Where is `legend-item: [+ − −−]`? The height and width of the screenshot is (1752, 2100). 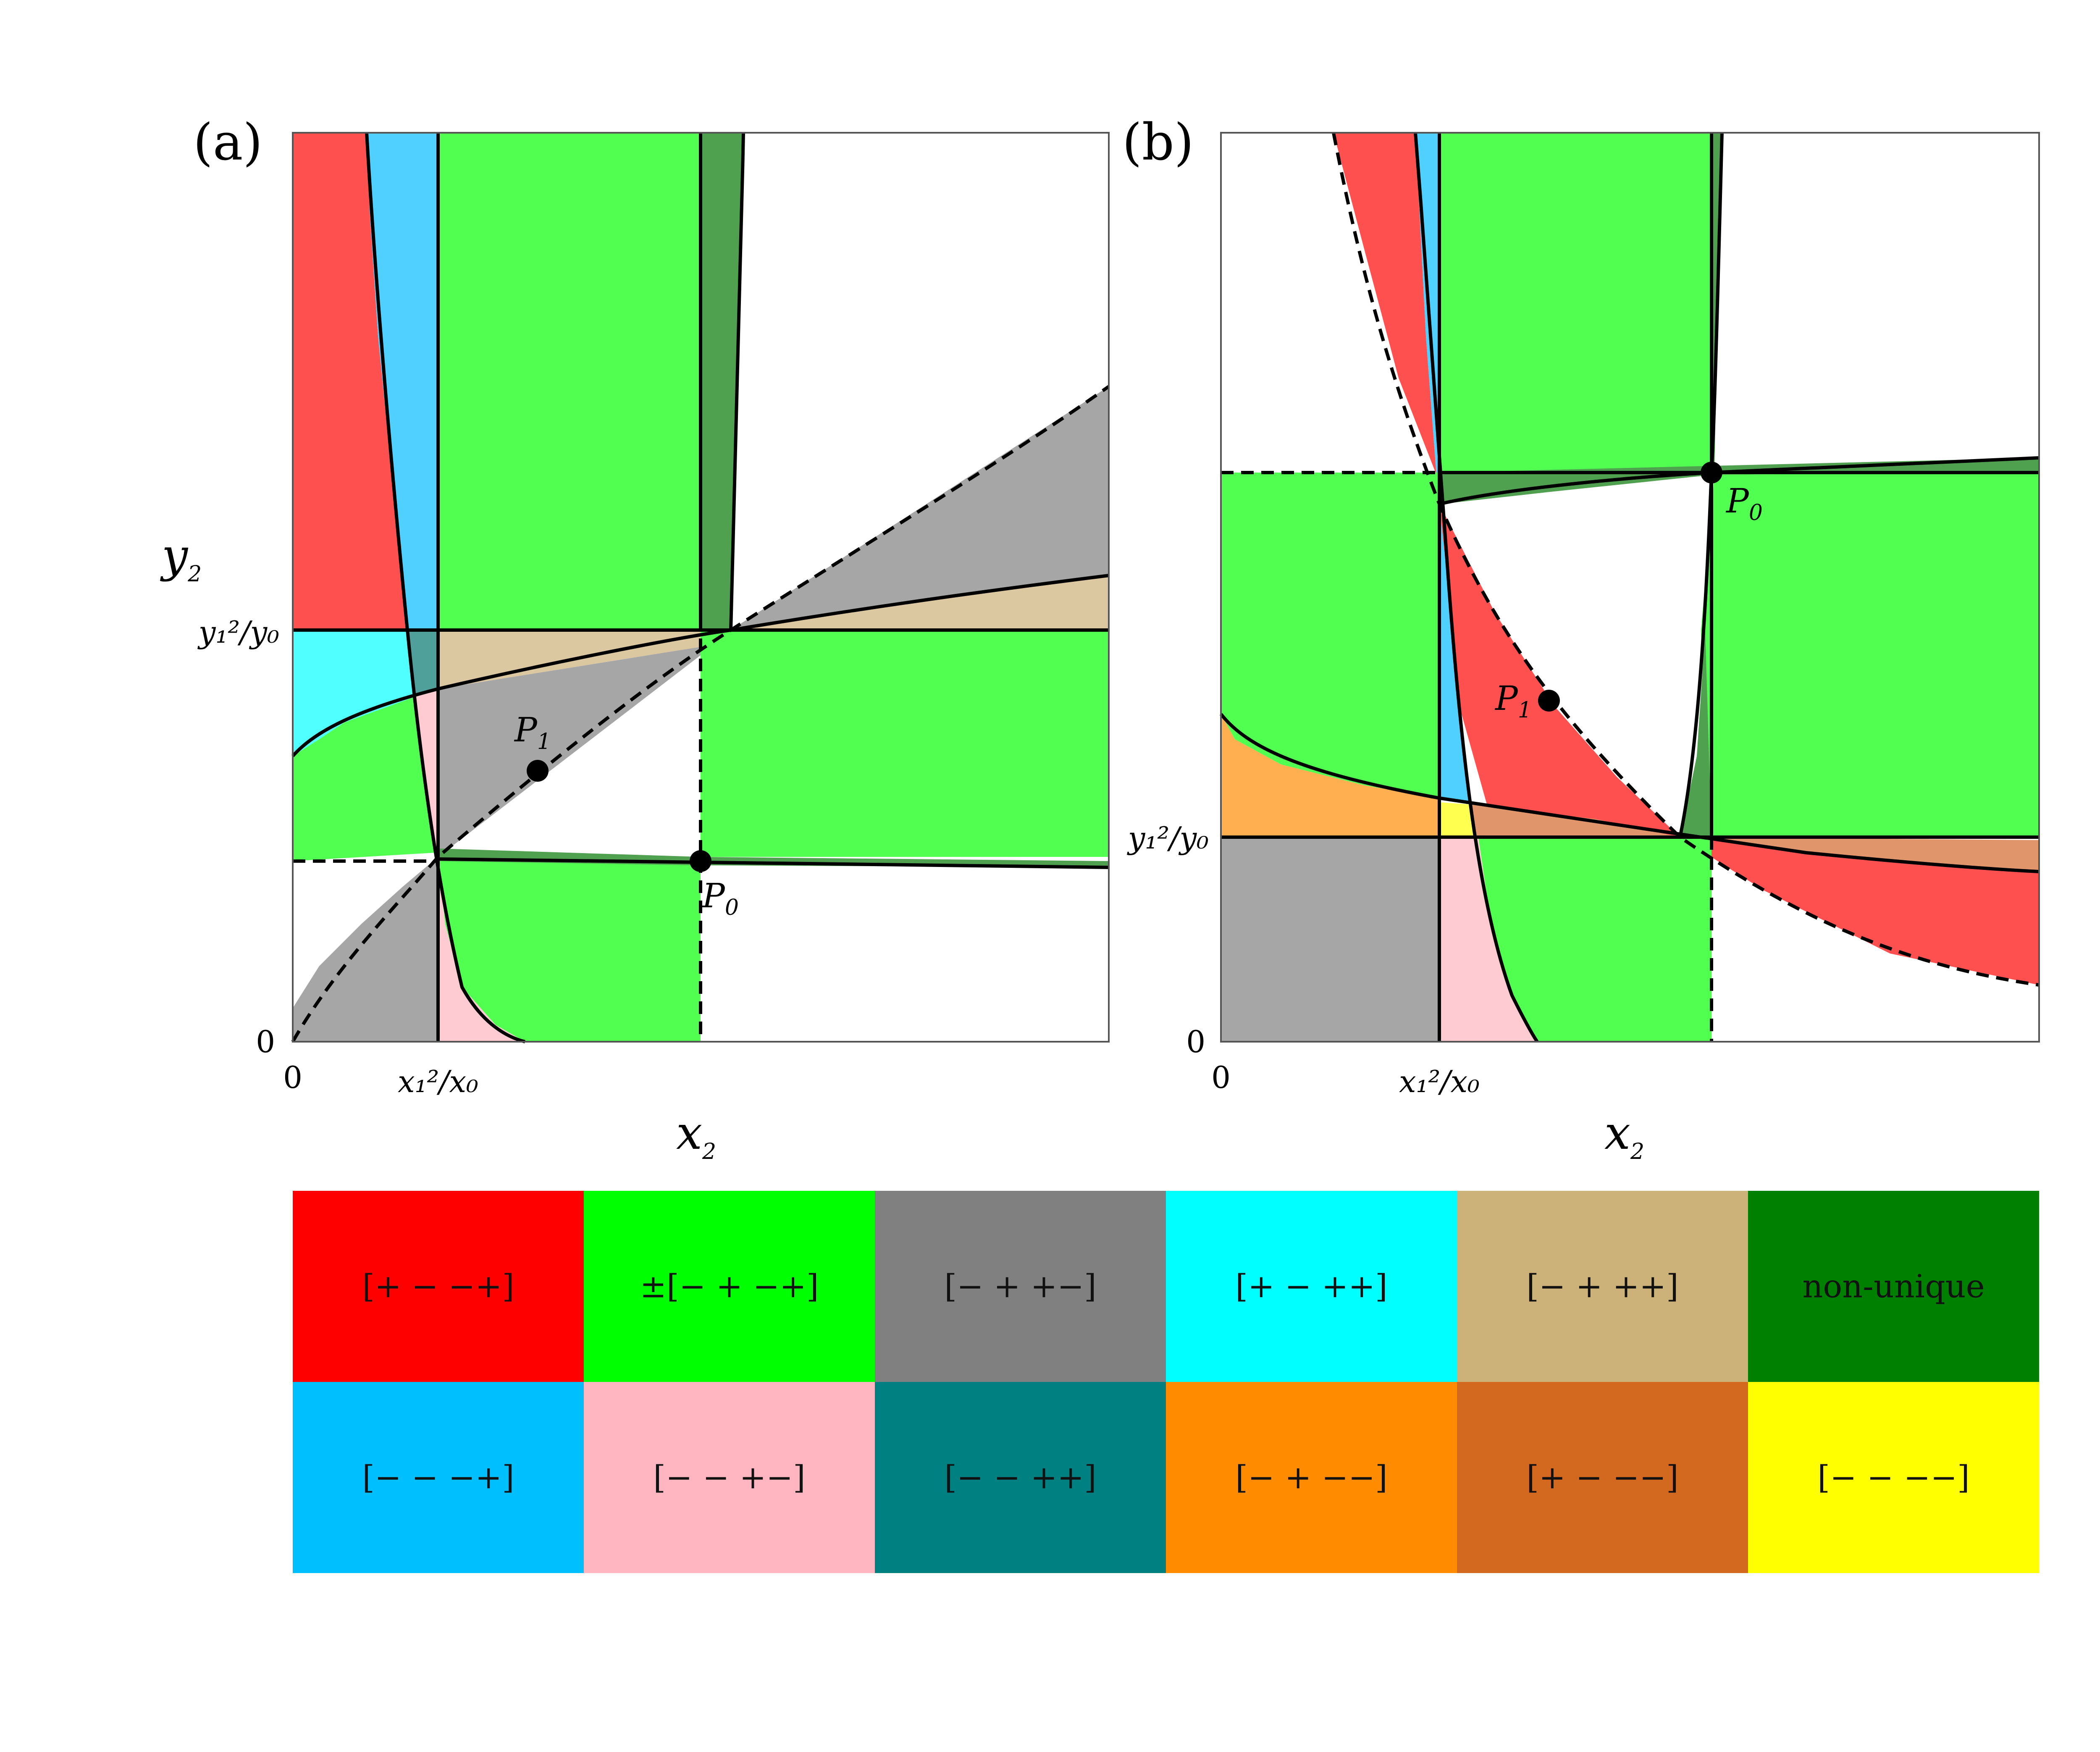
legend-item: [+ − −−] is located at coordinates (1602, 1477).